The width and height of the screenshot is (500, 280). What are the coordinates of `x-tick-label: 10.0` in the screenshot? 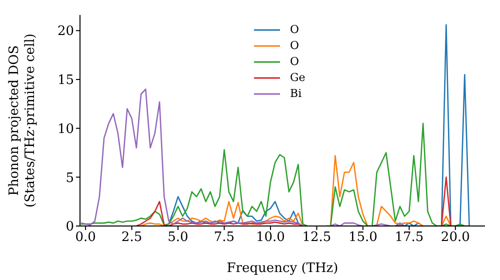 It's located at (270, 238).